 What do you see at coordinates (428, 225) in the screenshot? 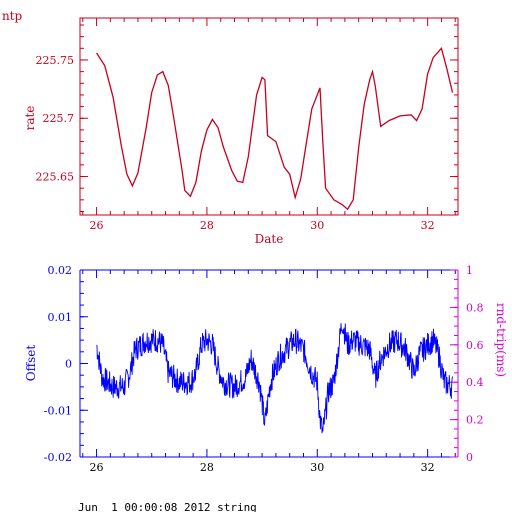
I see `rate-x-tick-label: 32` at bounding box center [428, 225].